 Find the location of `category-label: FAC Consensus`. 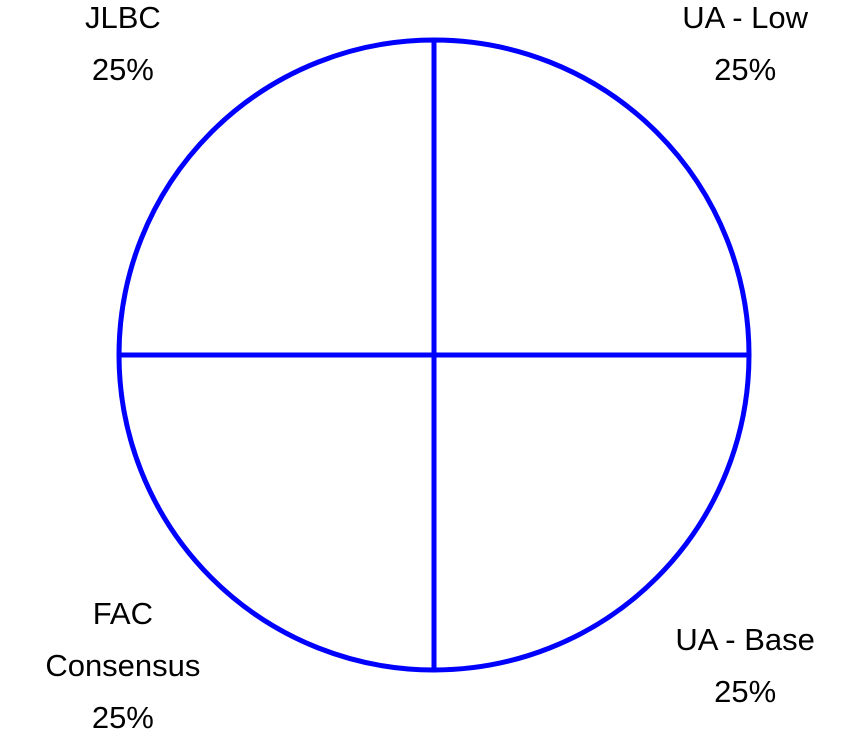

category-label: FAC Consensus is located at coordinates (123, 640).